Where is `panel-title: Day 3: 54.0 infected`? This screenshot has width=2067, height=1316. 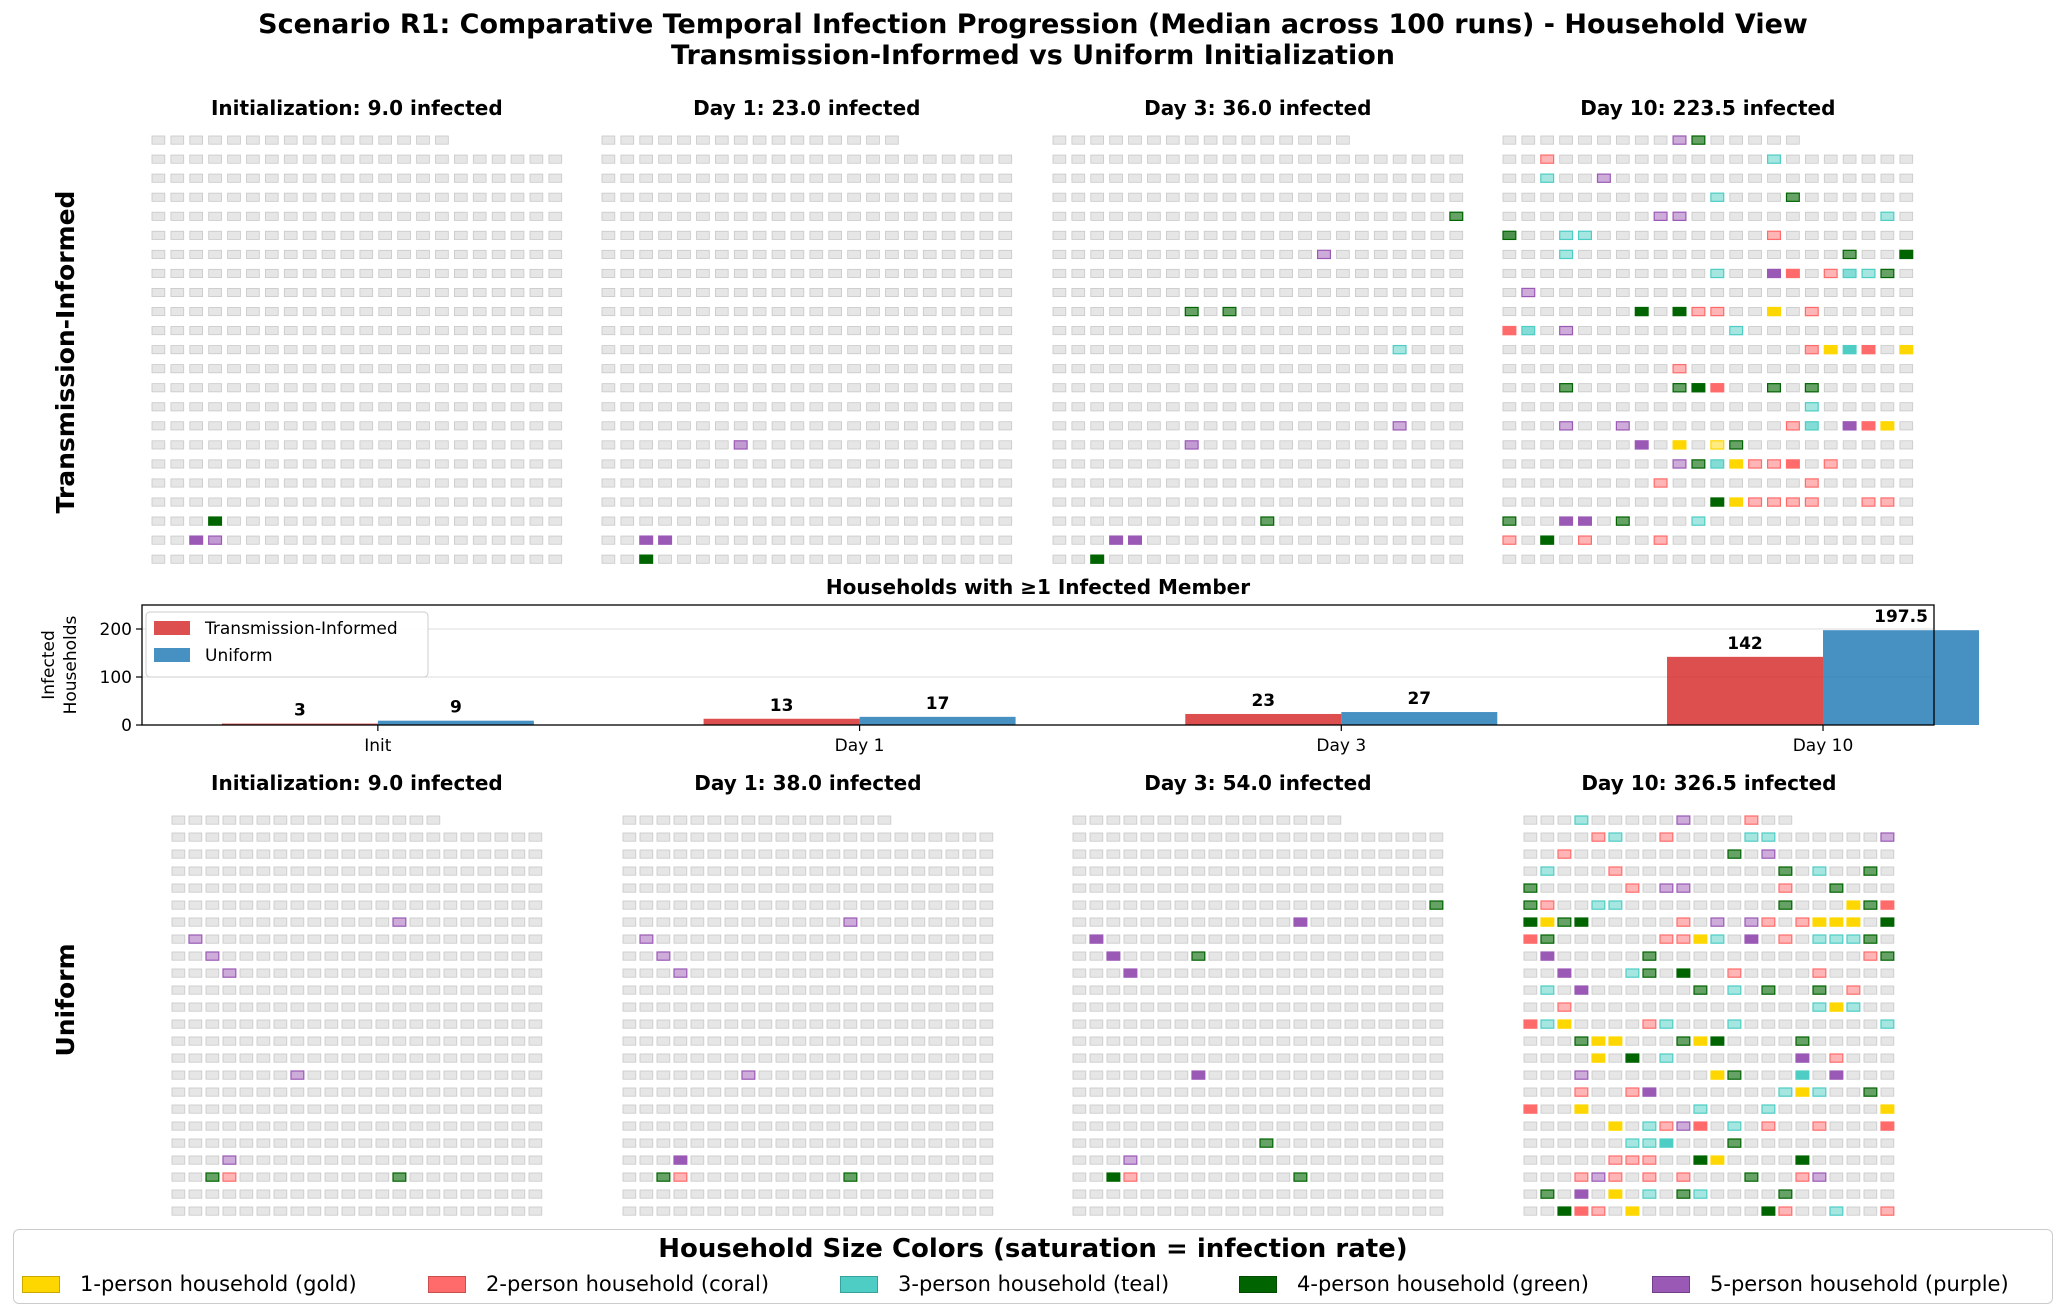
panel-title: Day 3: 54.0 infected is located at coordinates (1257, 783).